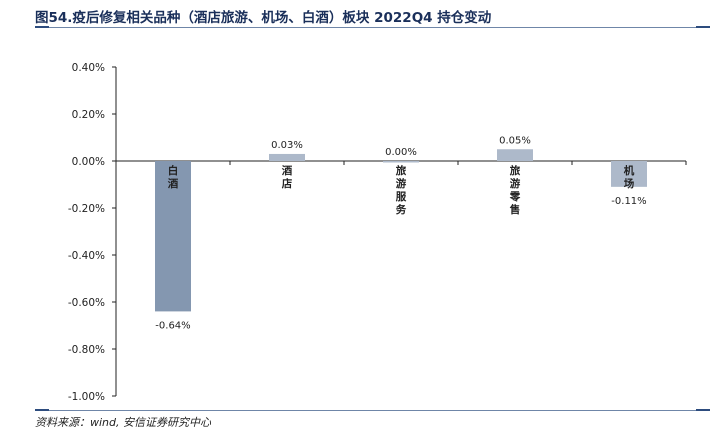 This screenshot has height=439, width=726. What do you see at coordinates (372, 410) in the screenshot?
I see `footer-rule` at bounding box center [372, 410].